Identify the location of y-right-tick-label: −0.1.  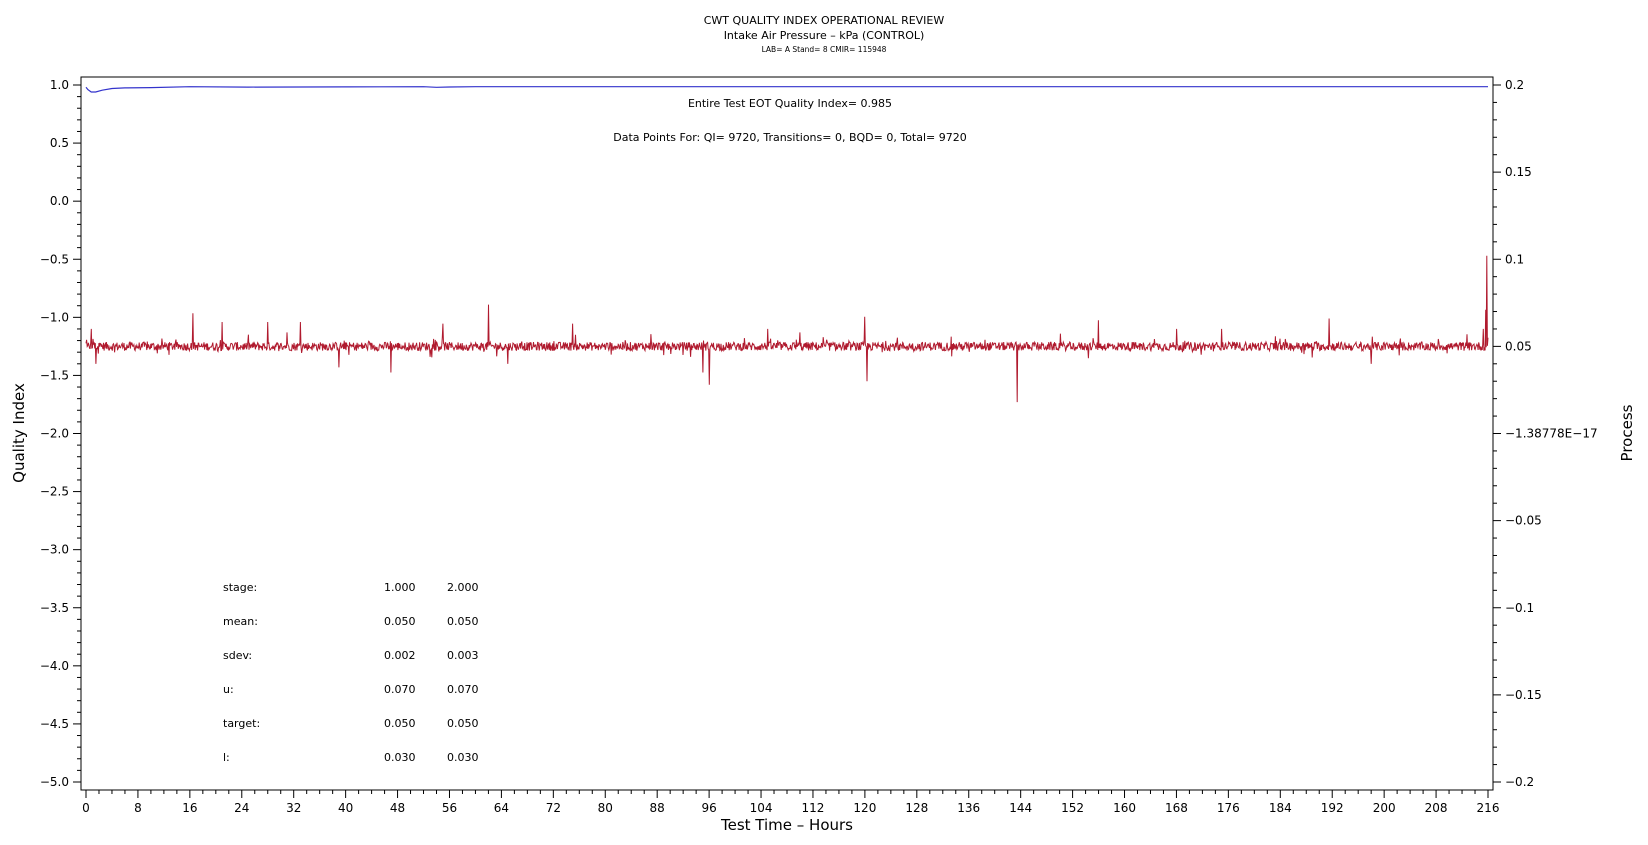
(1519, 608).